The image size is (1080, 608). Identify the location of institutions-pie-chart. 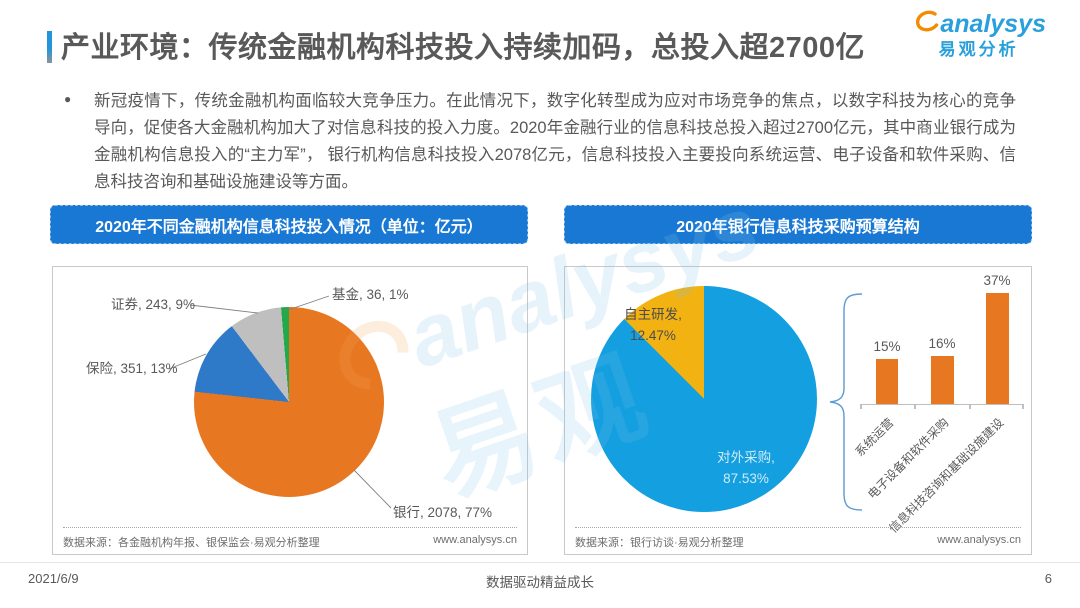
(289, 402).